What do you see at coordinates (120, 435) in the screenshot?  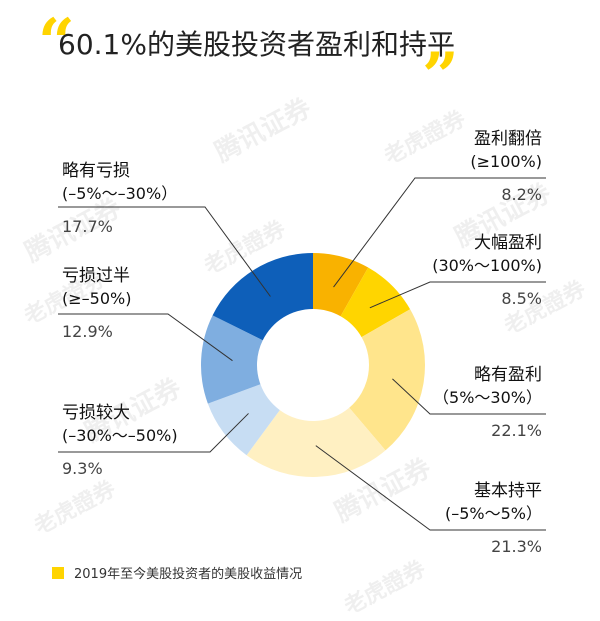 I see `slice-label-range: (–30%～–50%)` at bounding box center [120, 435].